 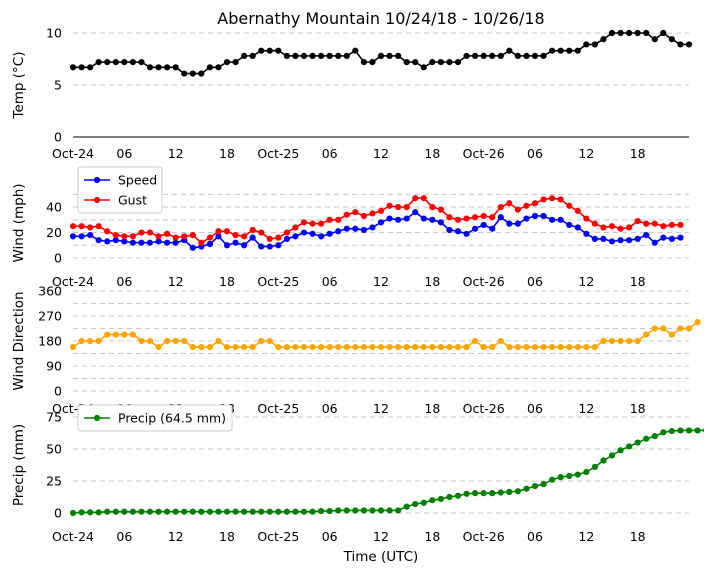 I want to click on legend: Precip (64.5 mm), so click(x=155, y=418).